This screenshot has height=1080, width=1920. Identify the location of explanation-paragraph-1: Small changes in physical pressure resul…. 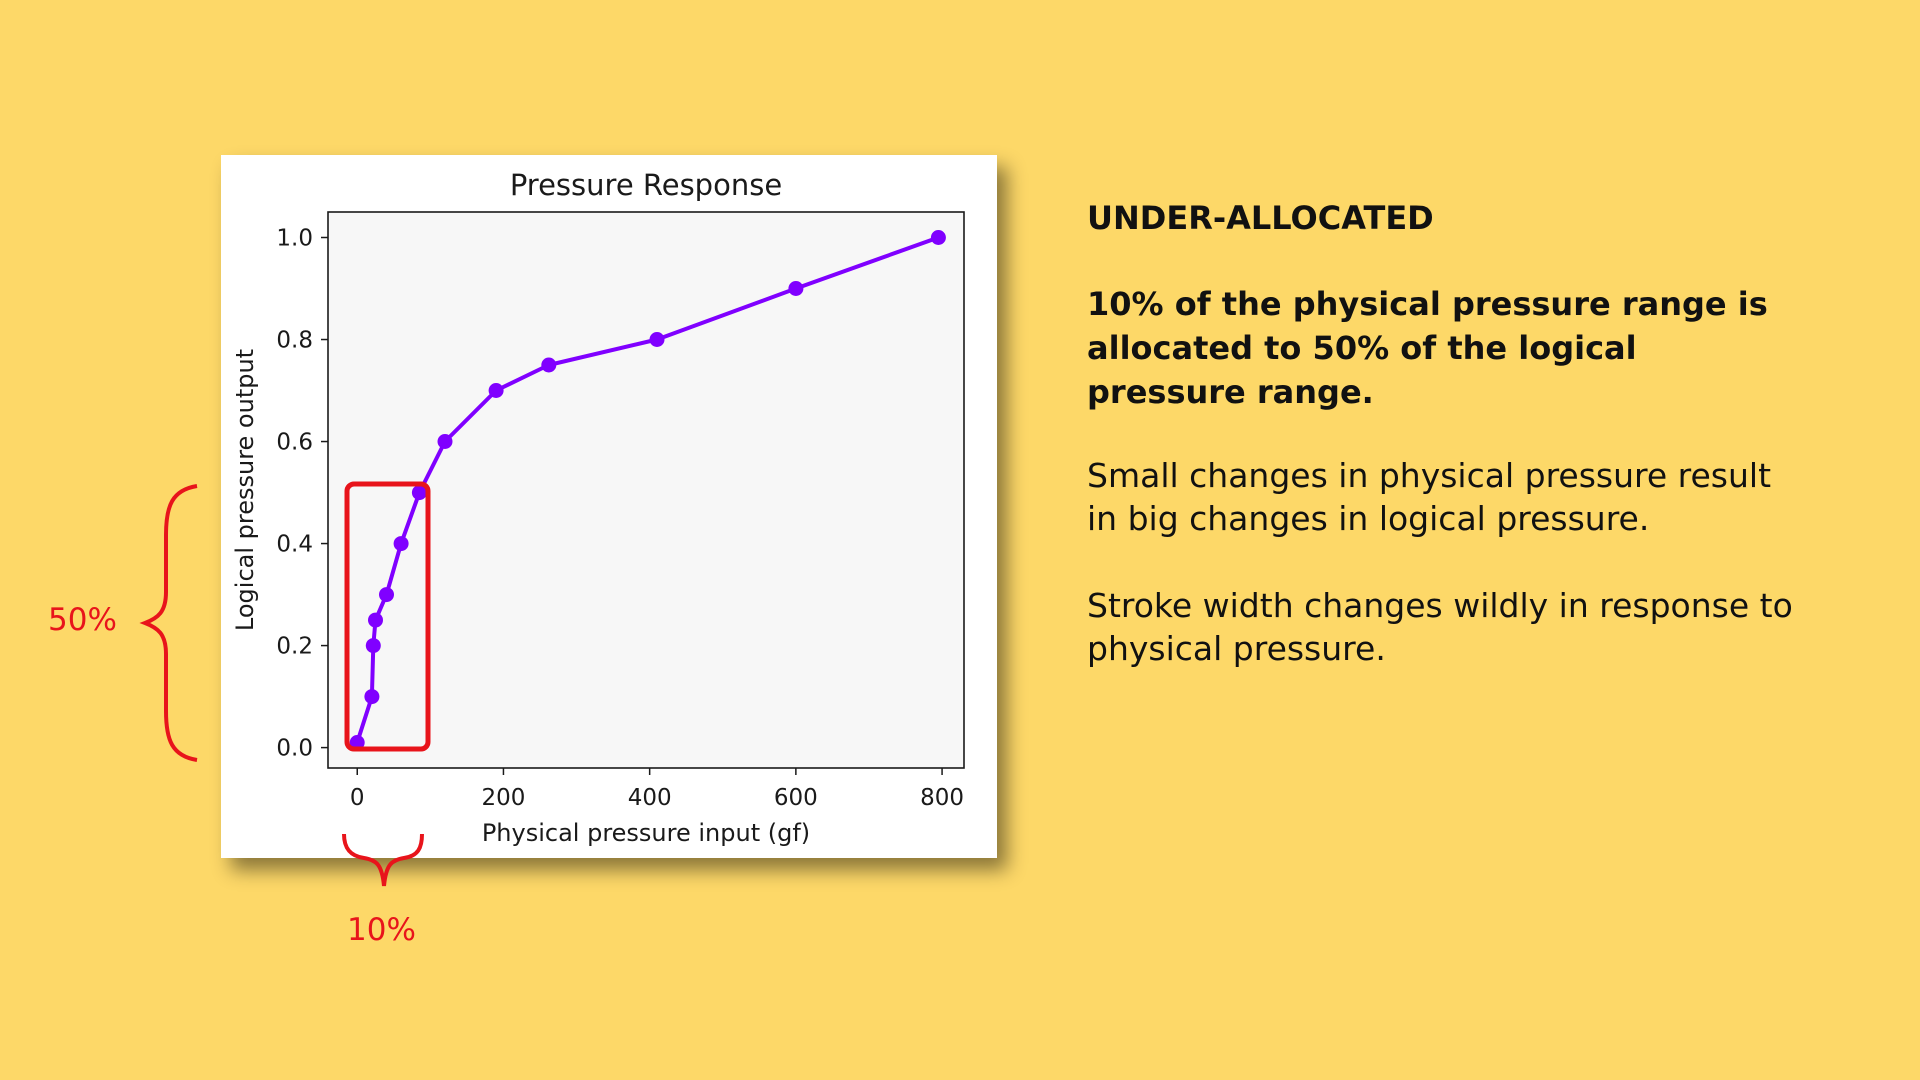
(1429, 497).